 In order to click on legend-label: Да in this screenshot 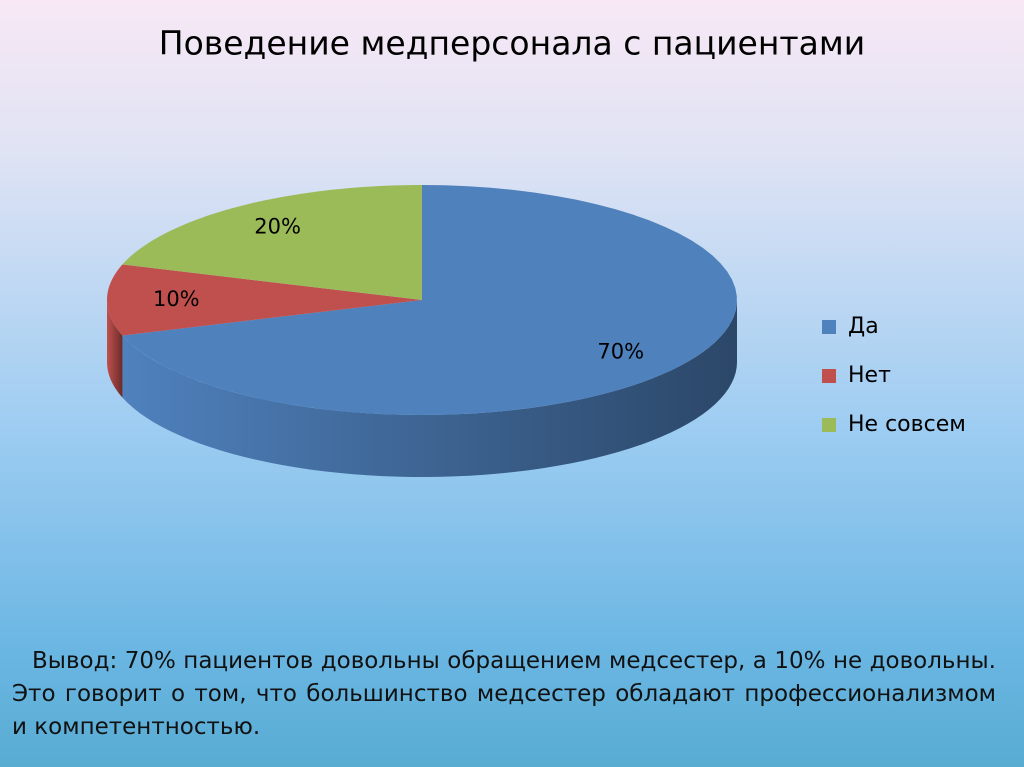, I will do `click(863, 326)`.